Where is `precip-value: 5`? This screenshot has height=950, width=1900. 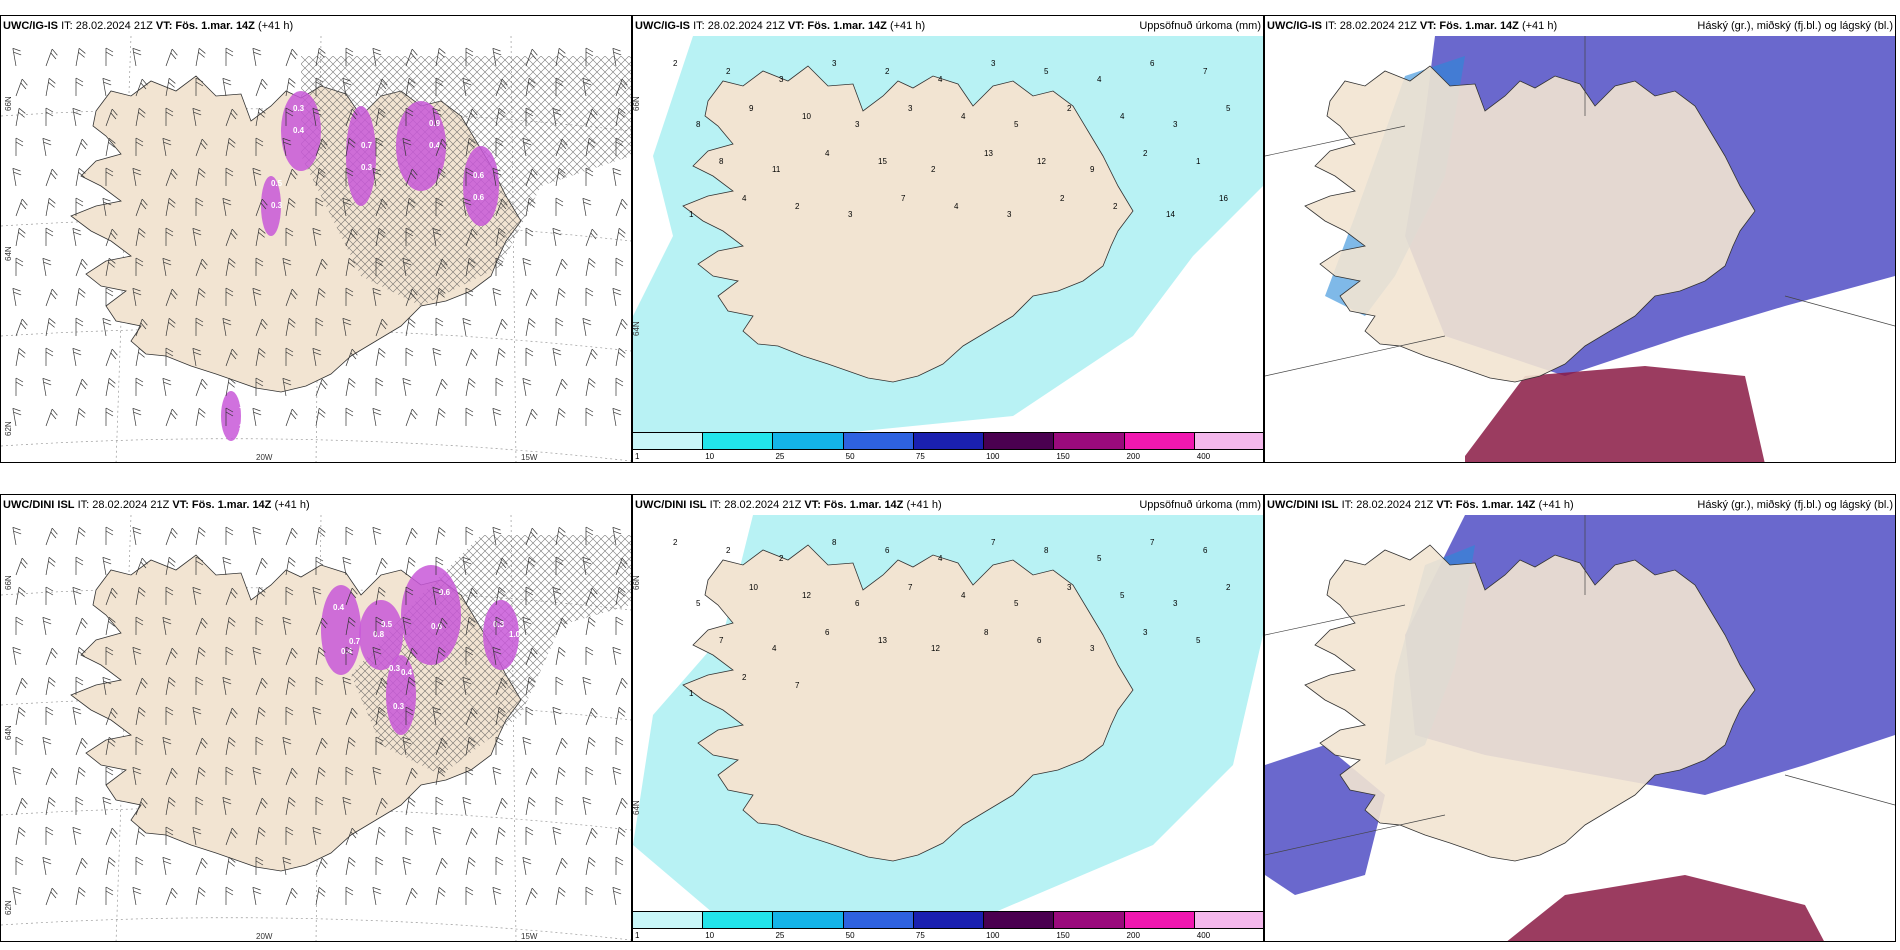
precip-value: 5 is located at coordinates (1198, 640).